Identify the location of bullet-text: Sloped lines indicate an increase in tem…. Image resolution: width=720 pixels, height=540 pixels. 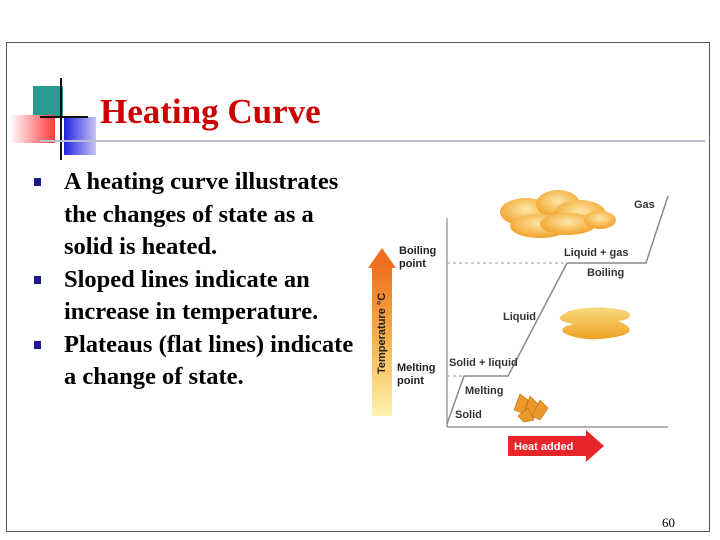
(191, 295).